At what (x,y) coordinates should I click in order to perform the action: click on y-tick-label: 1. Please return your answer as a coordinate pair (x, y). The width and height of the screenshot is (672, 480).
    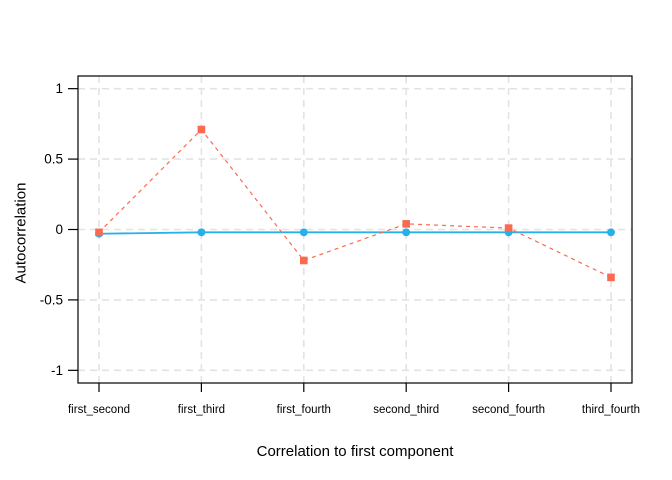
    Looking at the image, I should click on (59, 88).